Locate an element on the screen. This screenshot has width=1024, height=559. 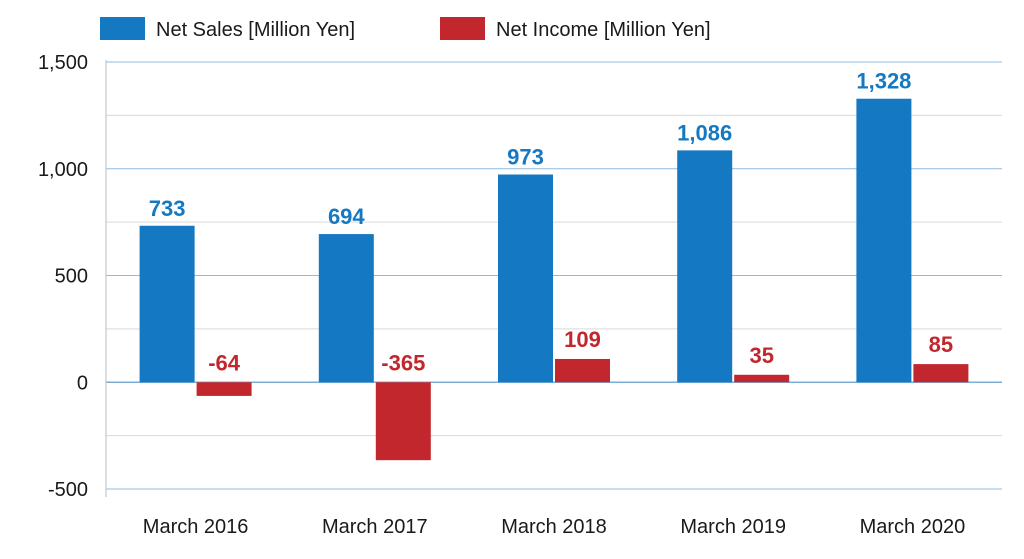
net-income-value-label-3: 35 is located at coordinates (761, 355).